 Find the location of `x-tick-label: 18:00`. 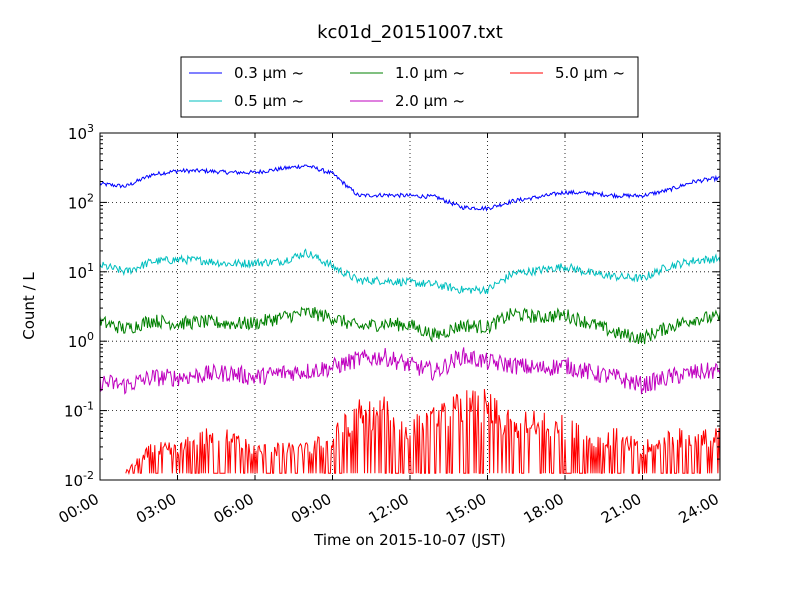

x-tick-label: 18:00 is located at coordinates (544, 508).